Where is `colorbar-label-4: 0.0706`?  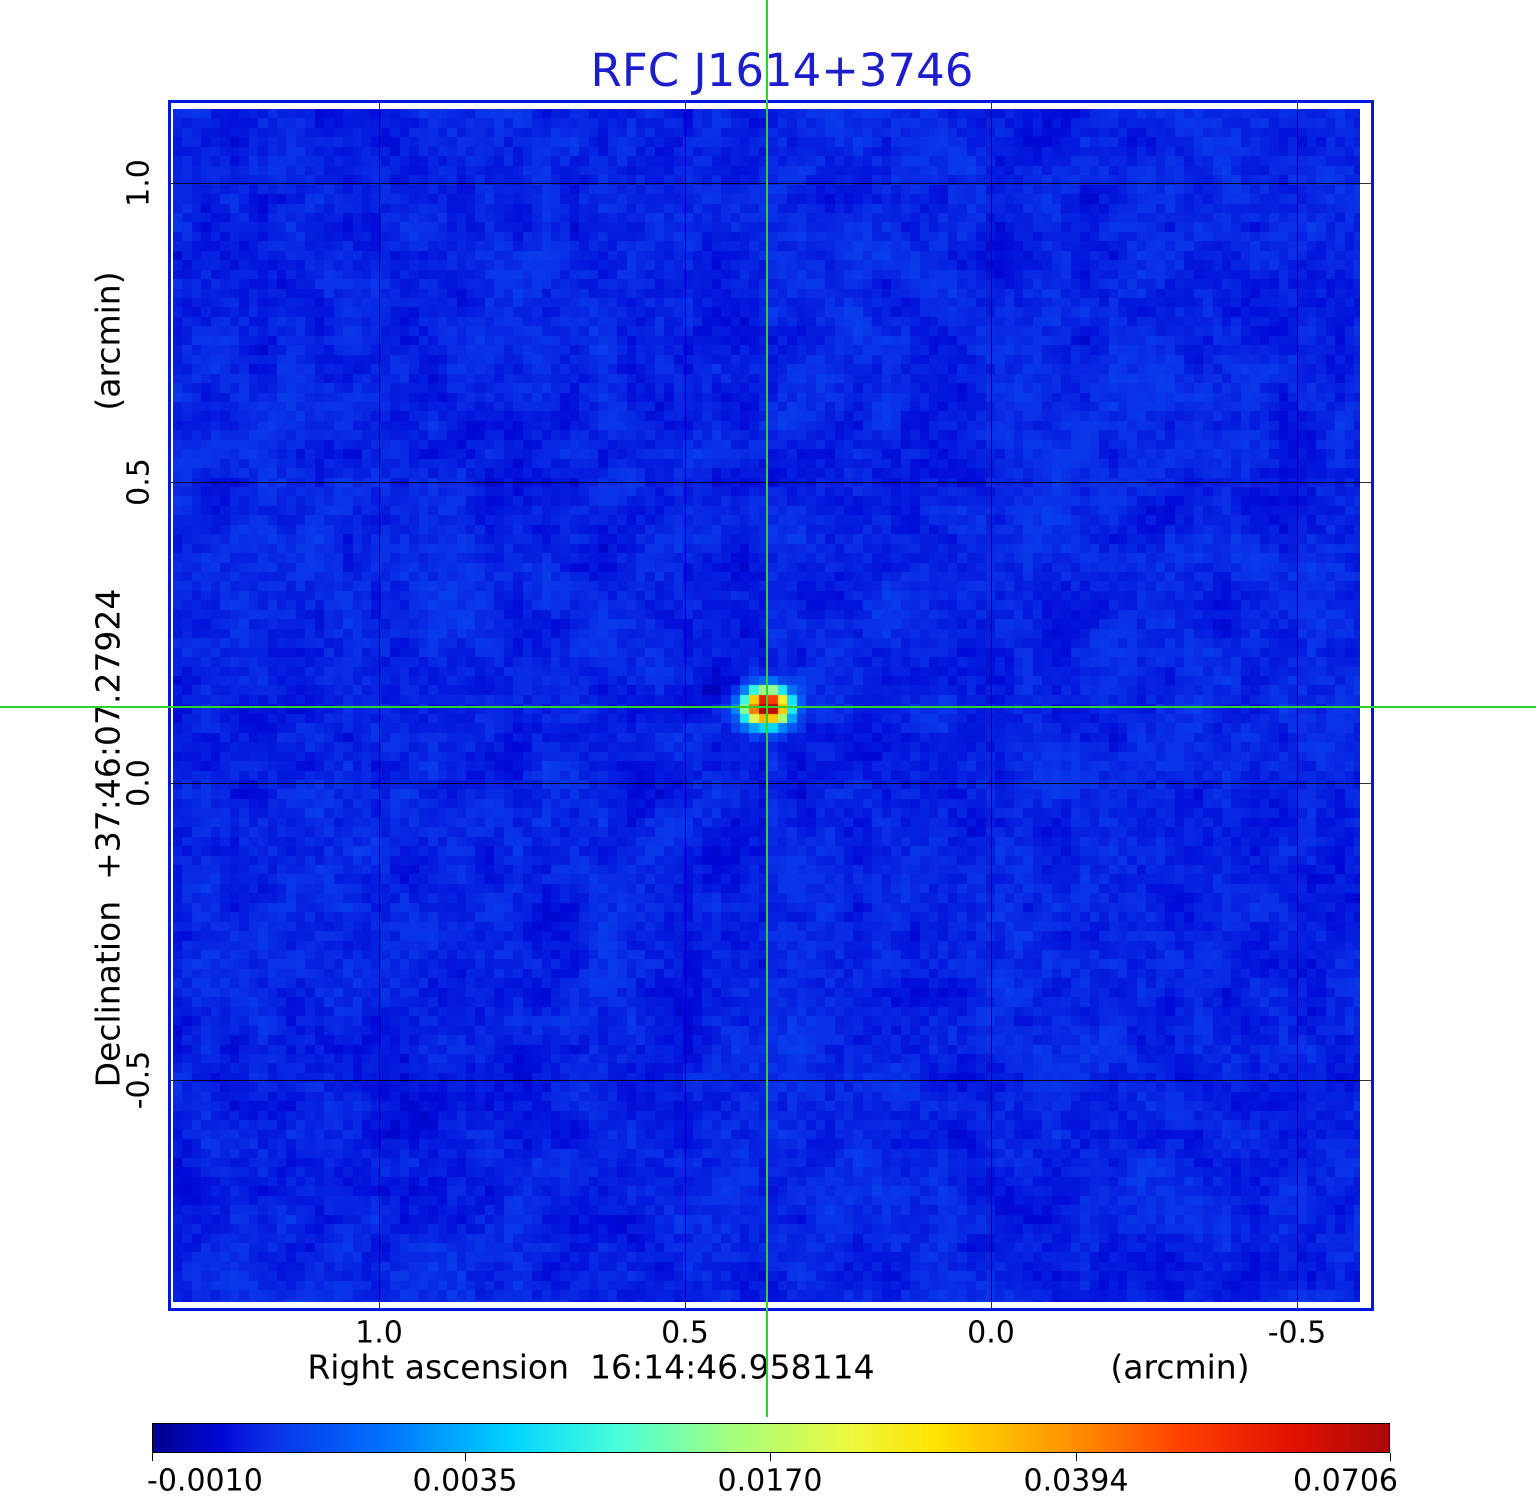
colorbar-label-4: 0.0706 is located at coordinates (1345, 1481).